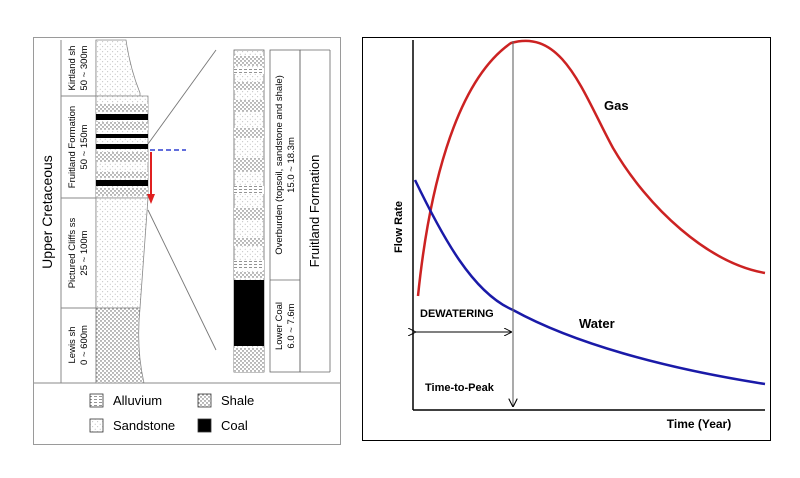  Describe the element at coordinates (457, 314) in the screenshot. I see `dewatering-label: DEWATERING` at that location.